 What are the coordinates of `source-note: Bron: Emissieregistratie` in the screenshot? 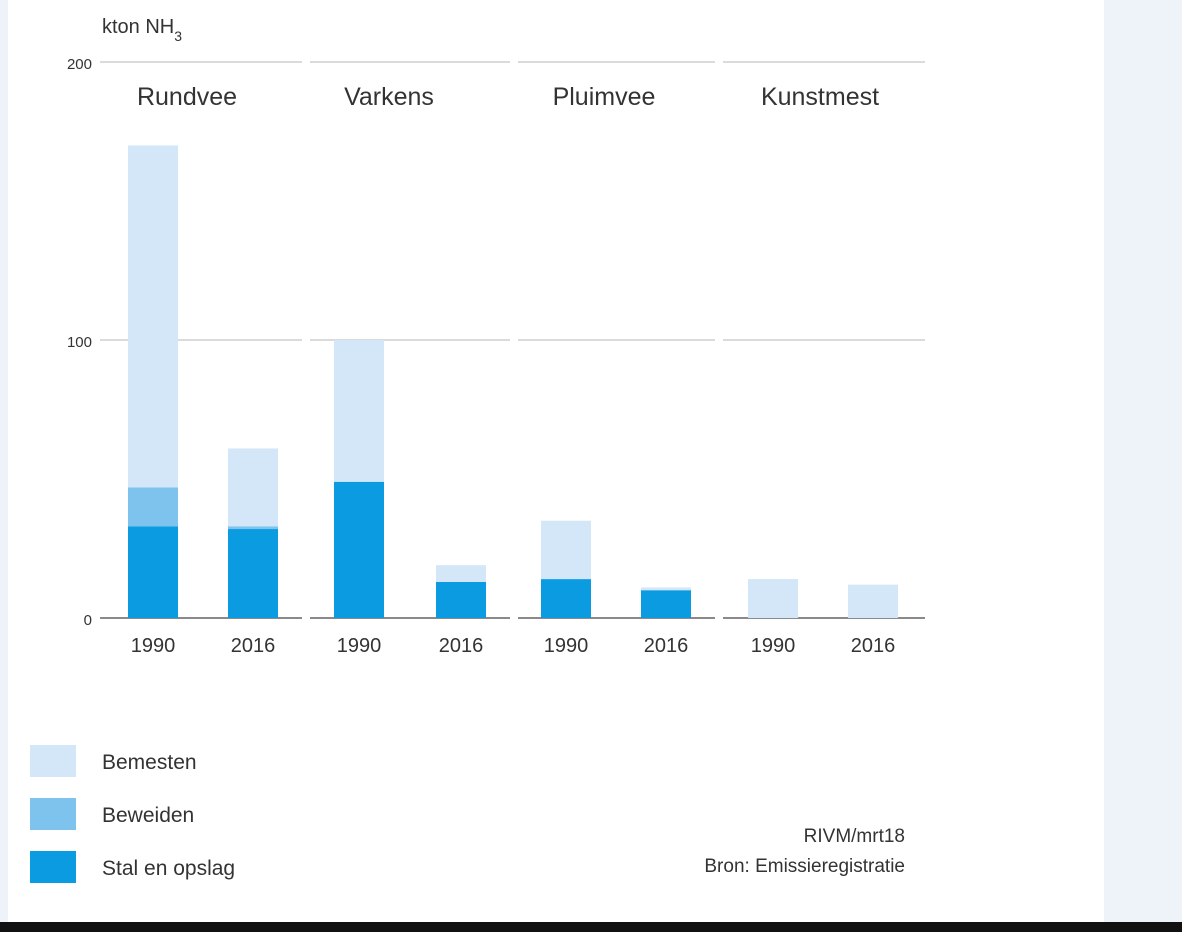 It's located at (804, 866).